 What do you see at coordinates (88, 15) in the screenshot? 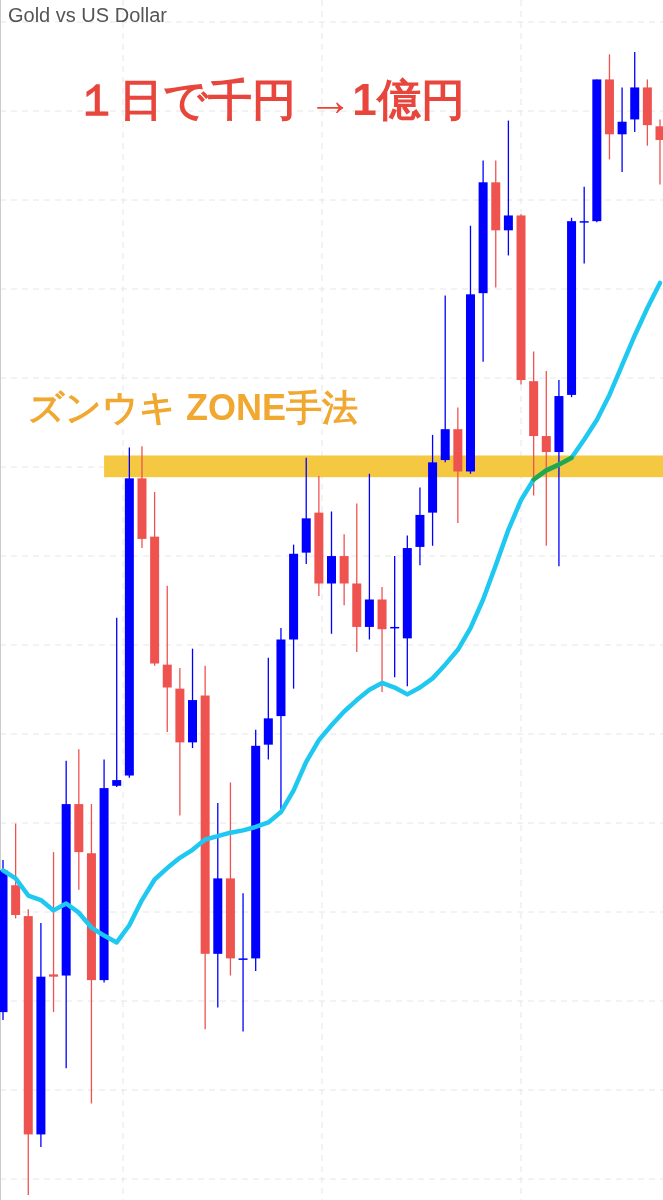
I see `chart-title: Gold vs US Dollar` at bounding box center [88, 15].